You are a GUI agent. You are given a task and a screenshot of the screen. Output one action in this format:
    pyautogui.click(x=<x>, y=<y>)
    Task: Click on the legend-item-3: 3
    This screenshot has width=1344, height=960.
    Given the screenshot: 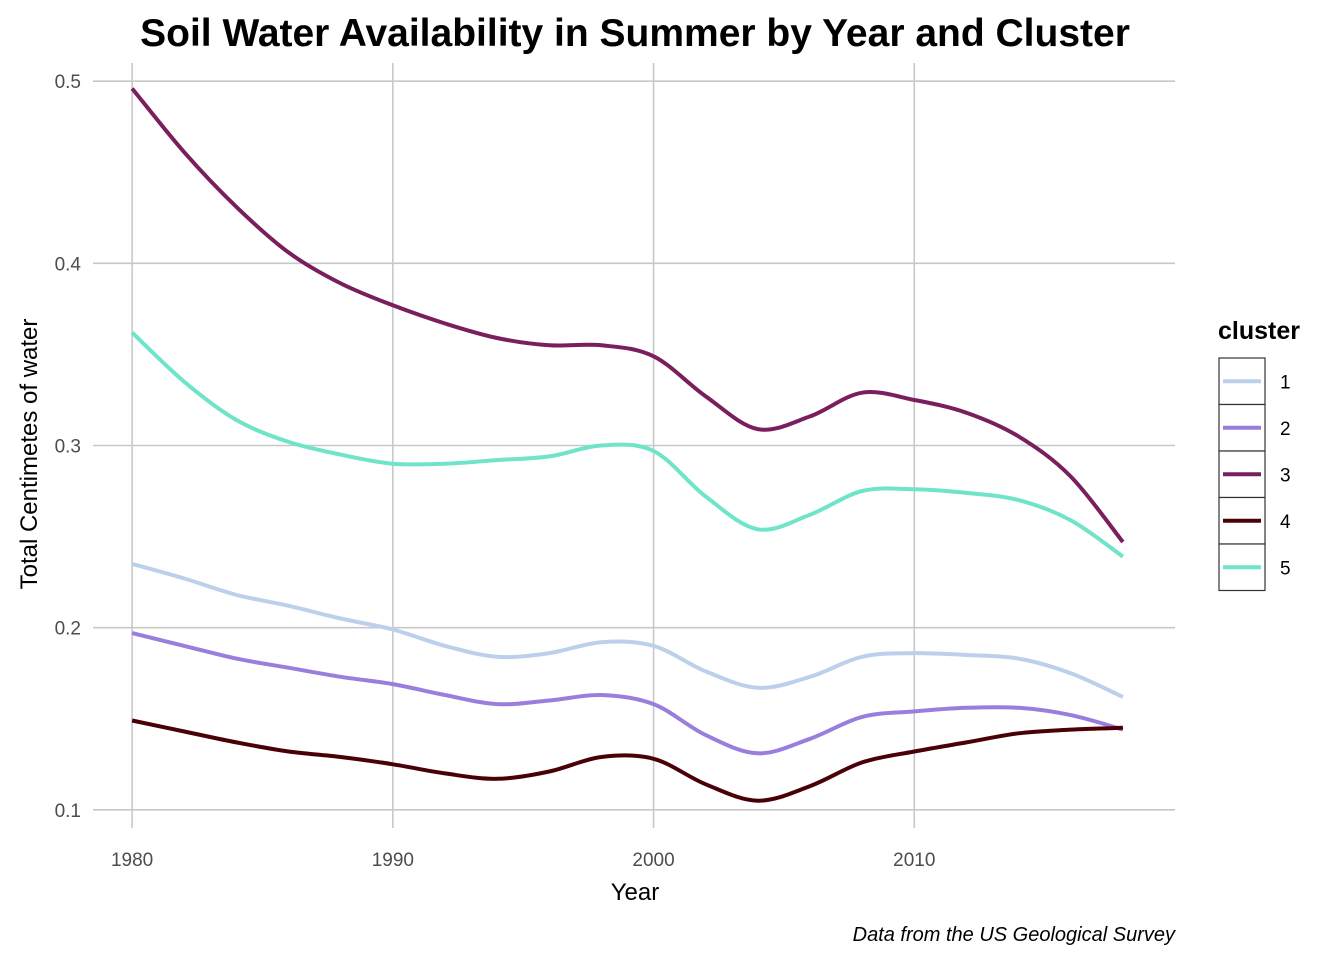 What is the action you would take?
    pyautogui.click(x=1254, y=474)
    